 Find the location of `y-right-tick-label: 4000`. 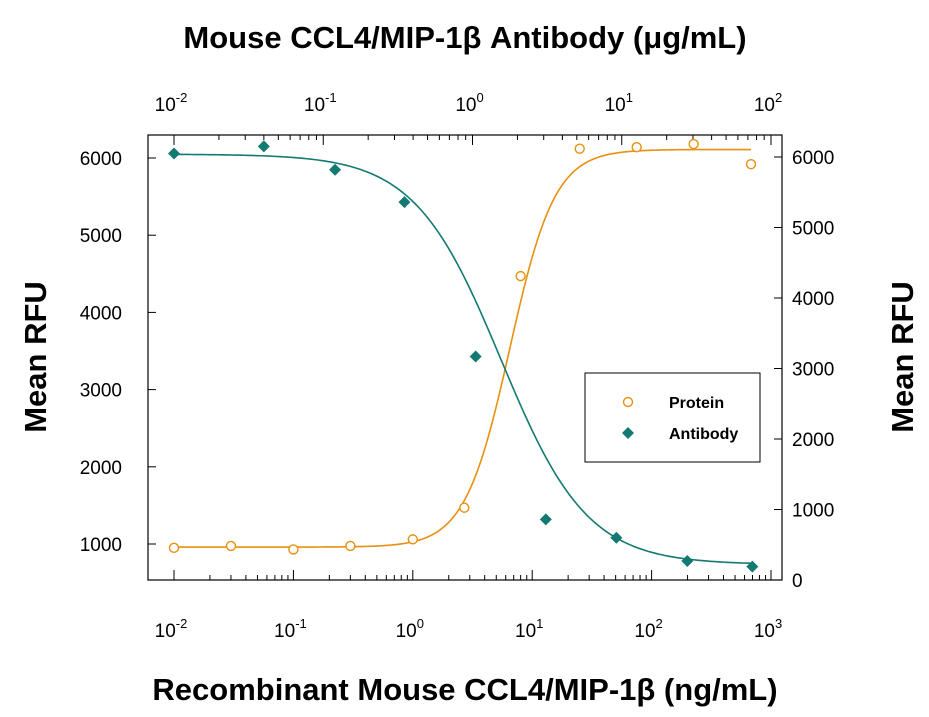

y-right-tick-label: 4000 is located at coordinates (813, 299).